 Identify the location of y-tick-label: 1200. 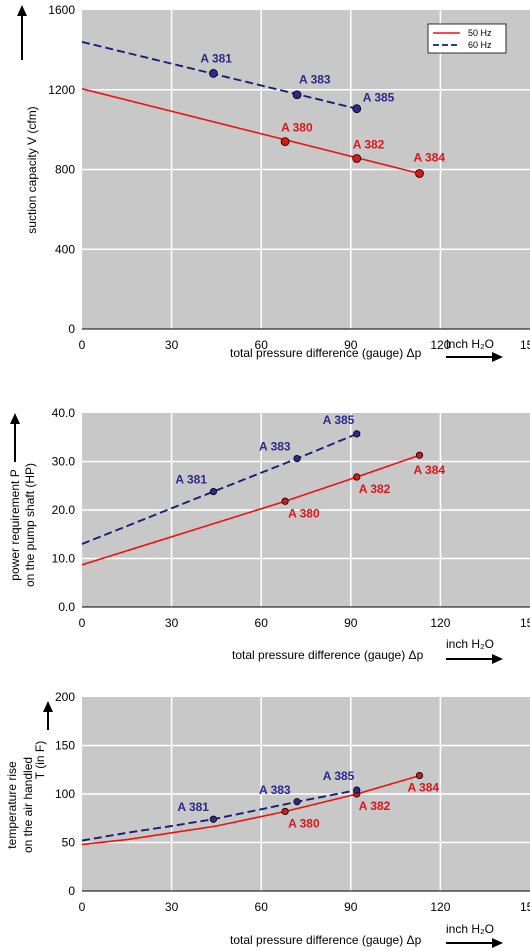
(61, 90).